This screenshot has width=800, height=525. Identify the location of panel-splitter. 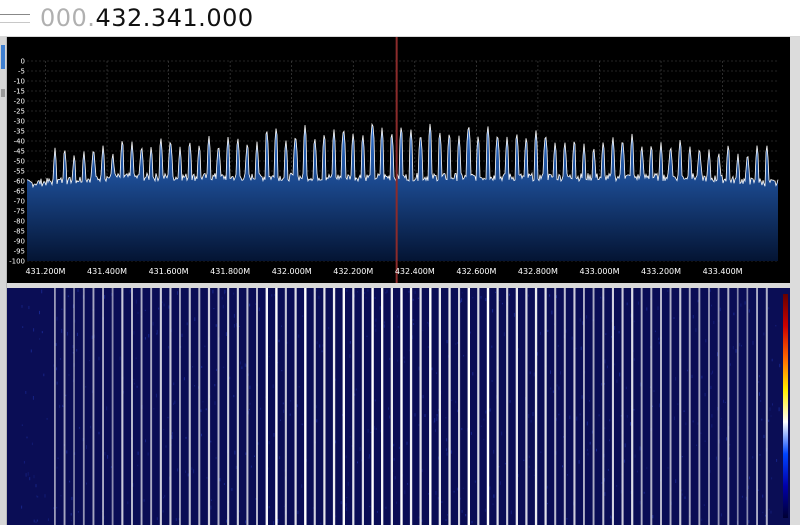
(398, 285).